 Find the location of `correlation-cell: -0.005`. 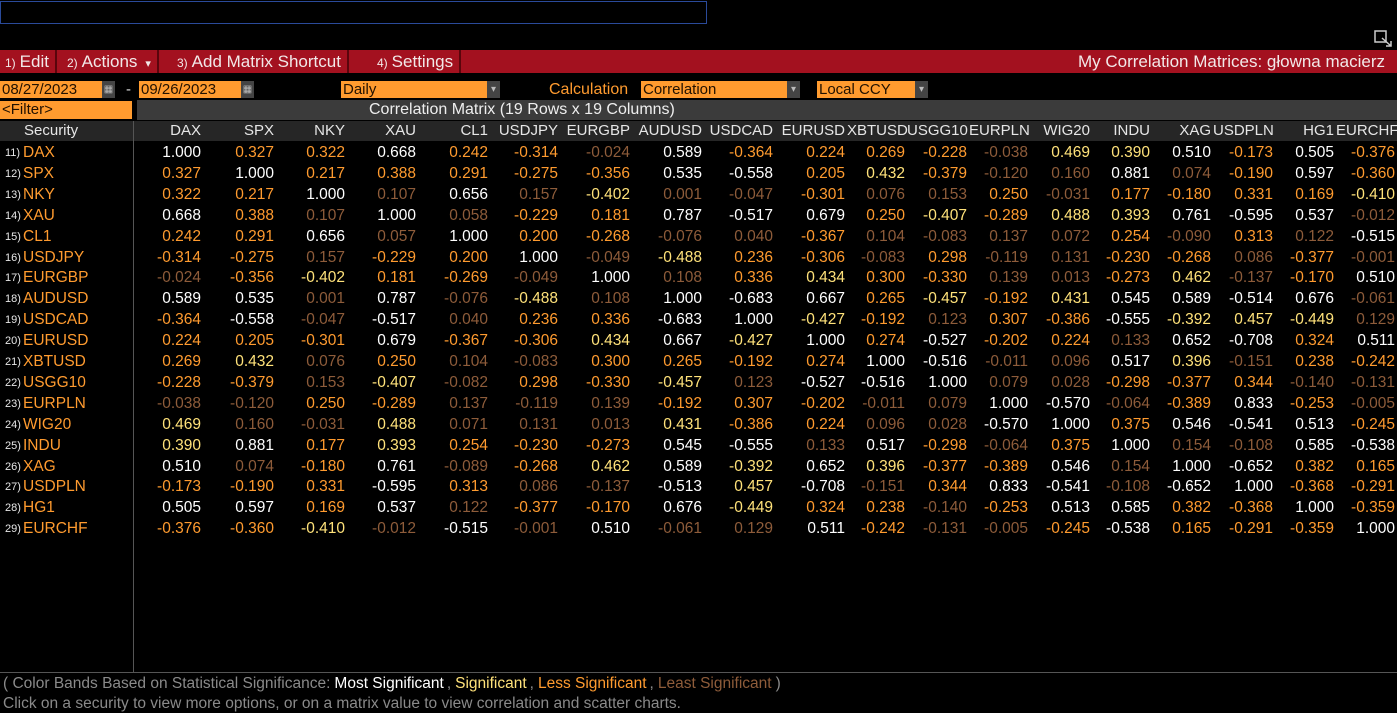

correlation-cell: -0.005 is located at coordinates (1006, 529).